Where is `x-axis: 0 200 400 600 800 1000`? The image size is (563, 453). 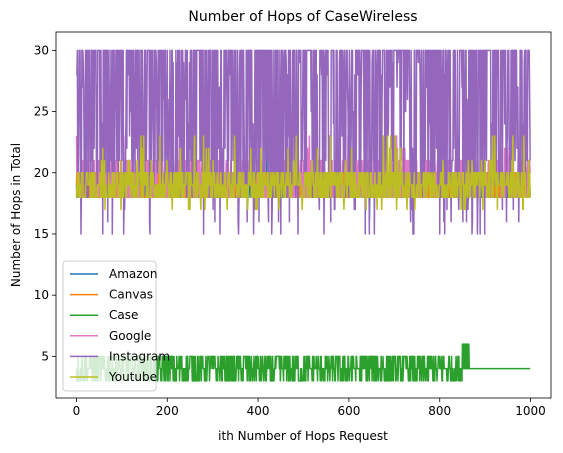
x-axis: 0 200 400 600 800 1000 is located at coordinates (309, 408).